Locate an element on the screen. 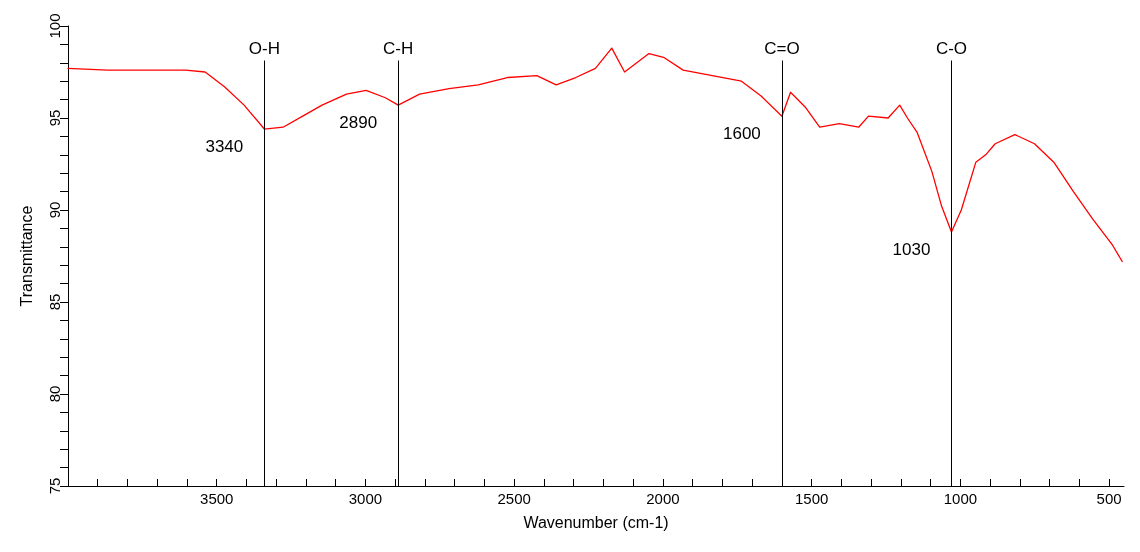  x-tick-label: 2500 is located at coordinates (514, 498).